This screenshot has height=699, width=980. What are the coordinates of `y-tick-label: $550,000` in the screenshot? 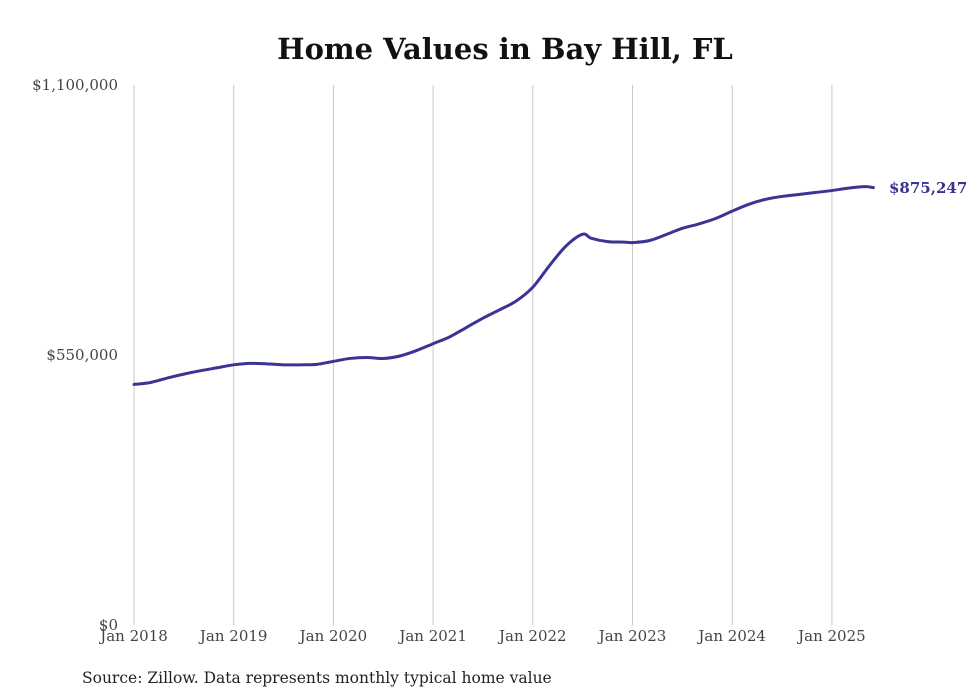 It's located at (82, 355).